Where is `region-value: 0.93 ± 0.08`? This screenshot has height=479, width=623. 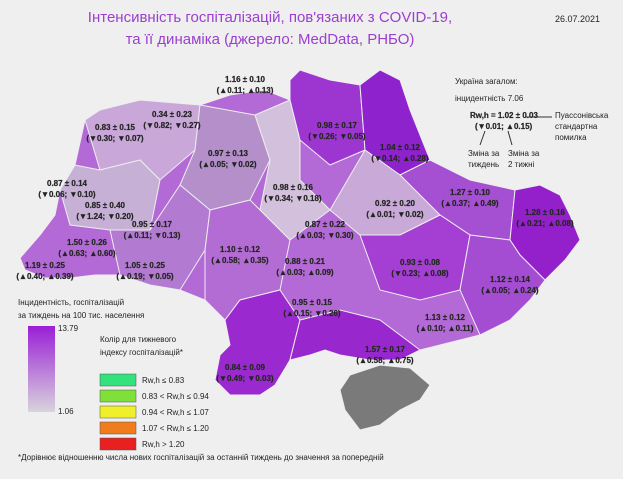
region-value: 0.93 ± 0.08 is located at coordinates (420, 262).